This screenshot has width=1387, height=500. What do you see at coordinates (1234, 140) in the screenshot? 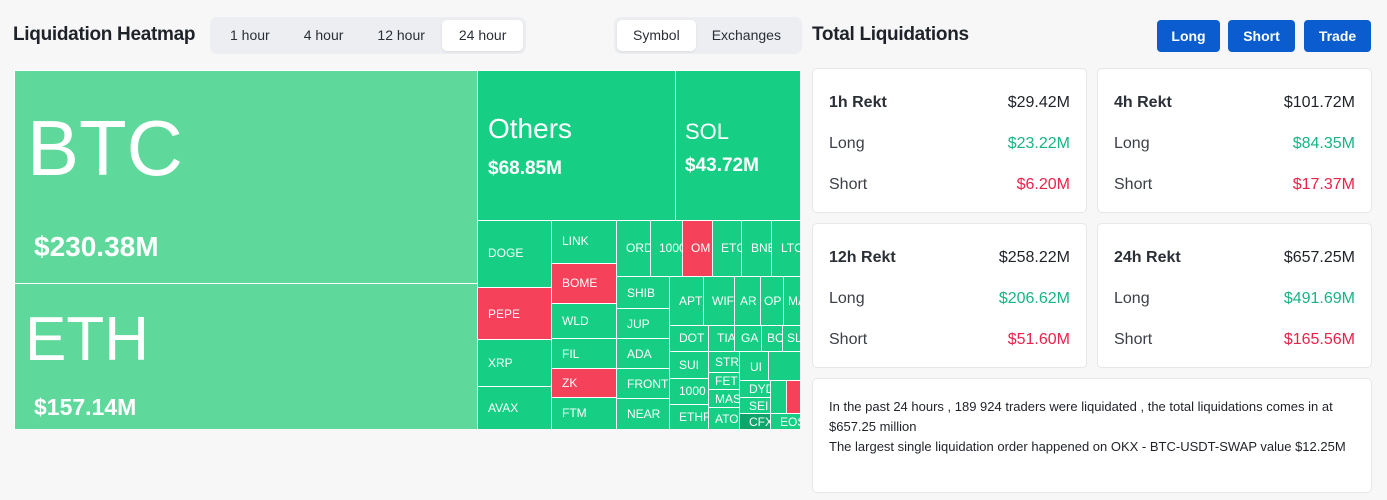
I see `rekt-card-4h: 4h Rekt $101.72M Long $84.35M Short $17.37M` at bounding box center [1234, 140].